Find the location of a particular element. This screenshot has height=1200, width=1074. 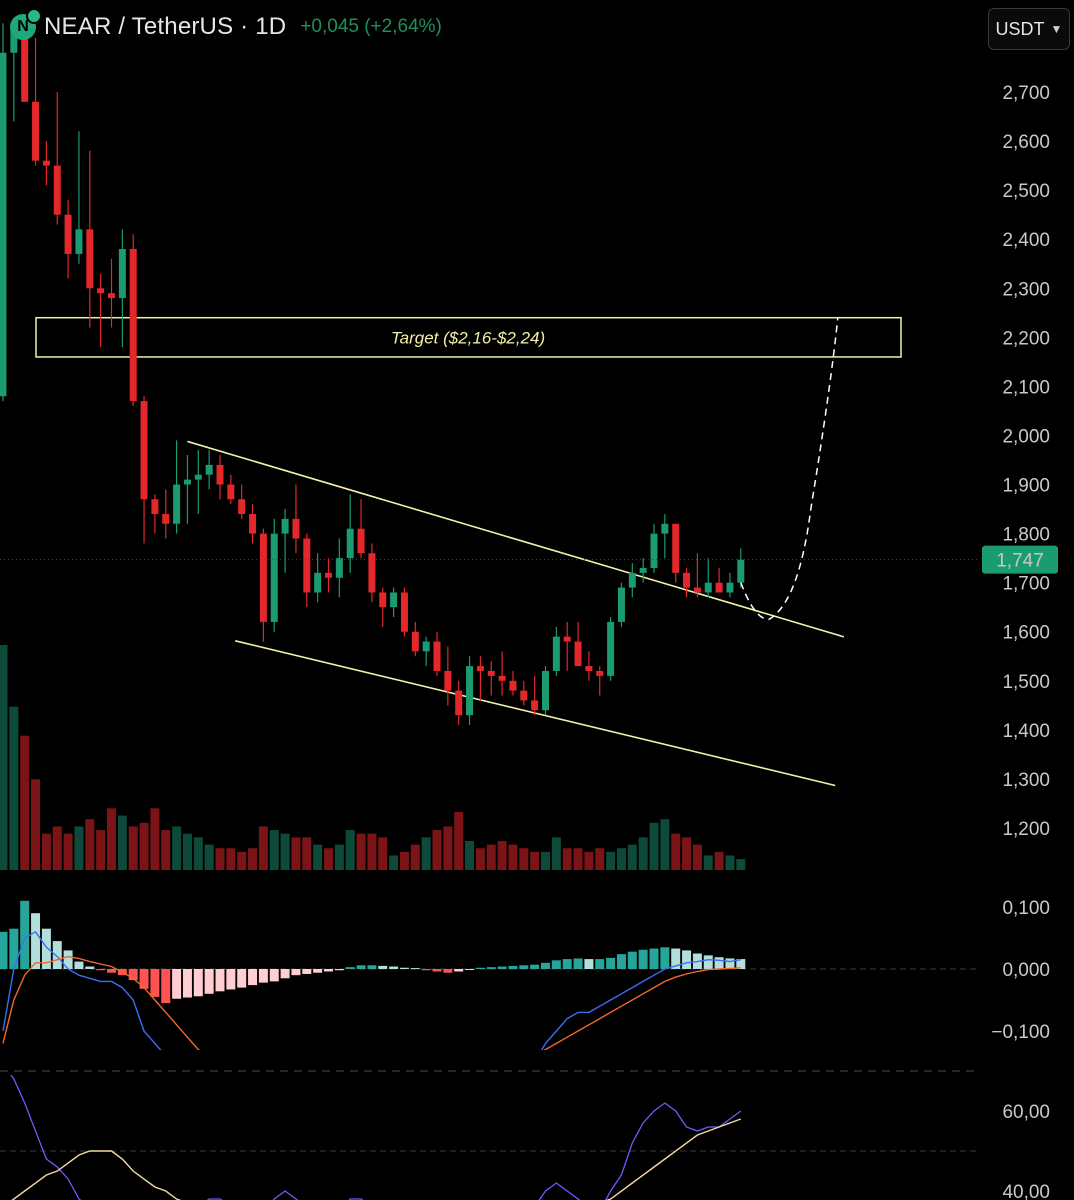

macd-tick-label: −0,100 is located at coordinates (1020, 1032).